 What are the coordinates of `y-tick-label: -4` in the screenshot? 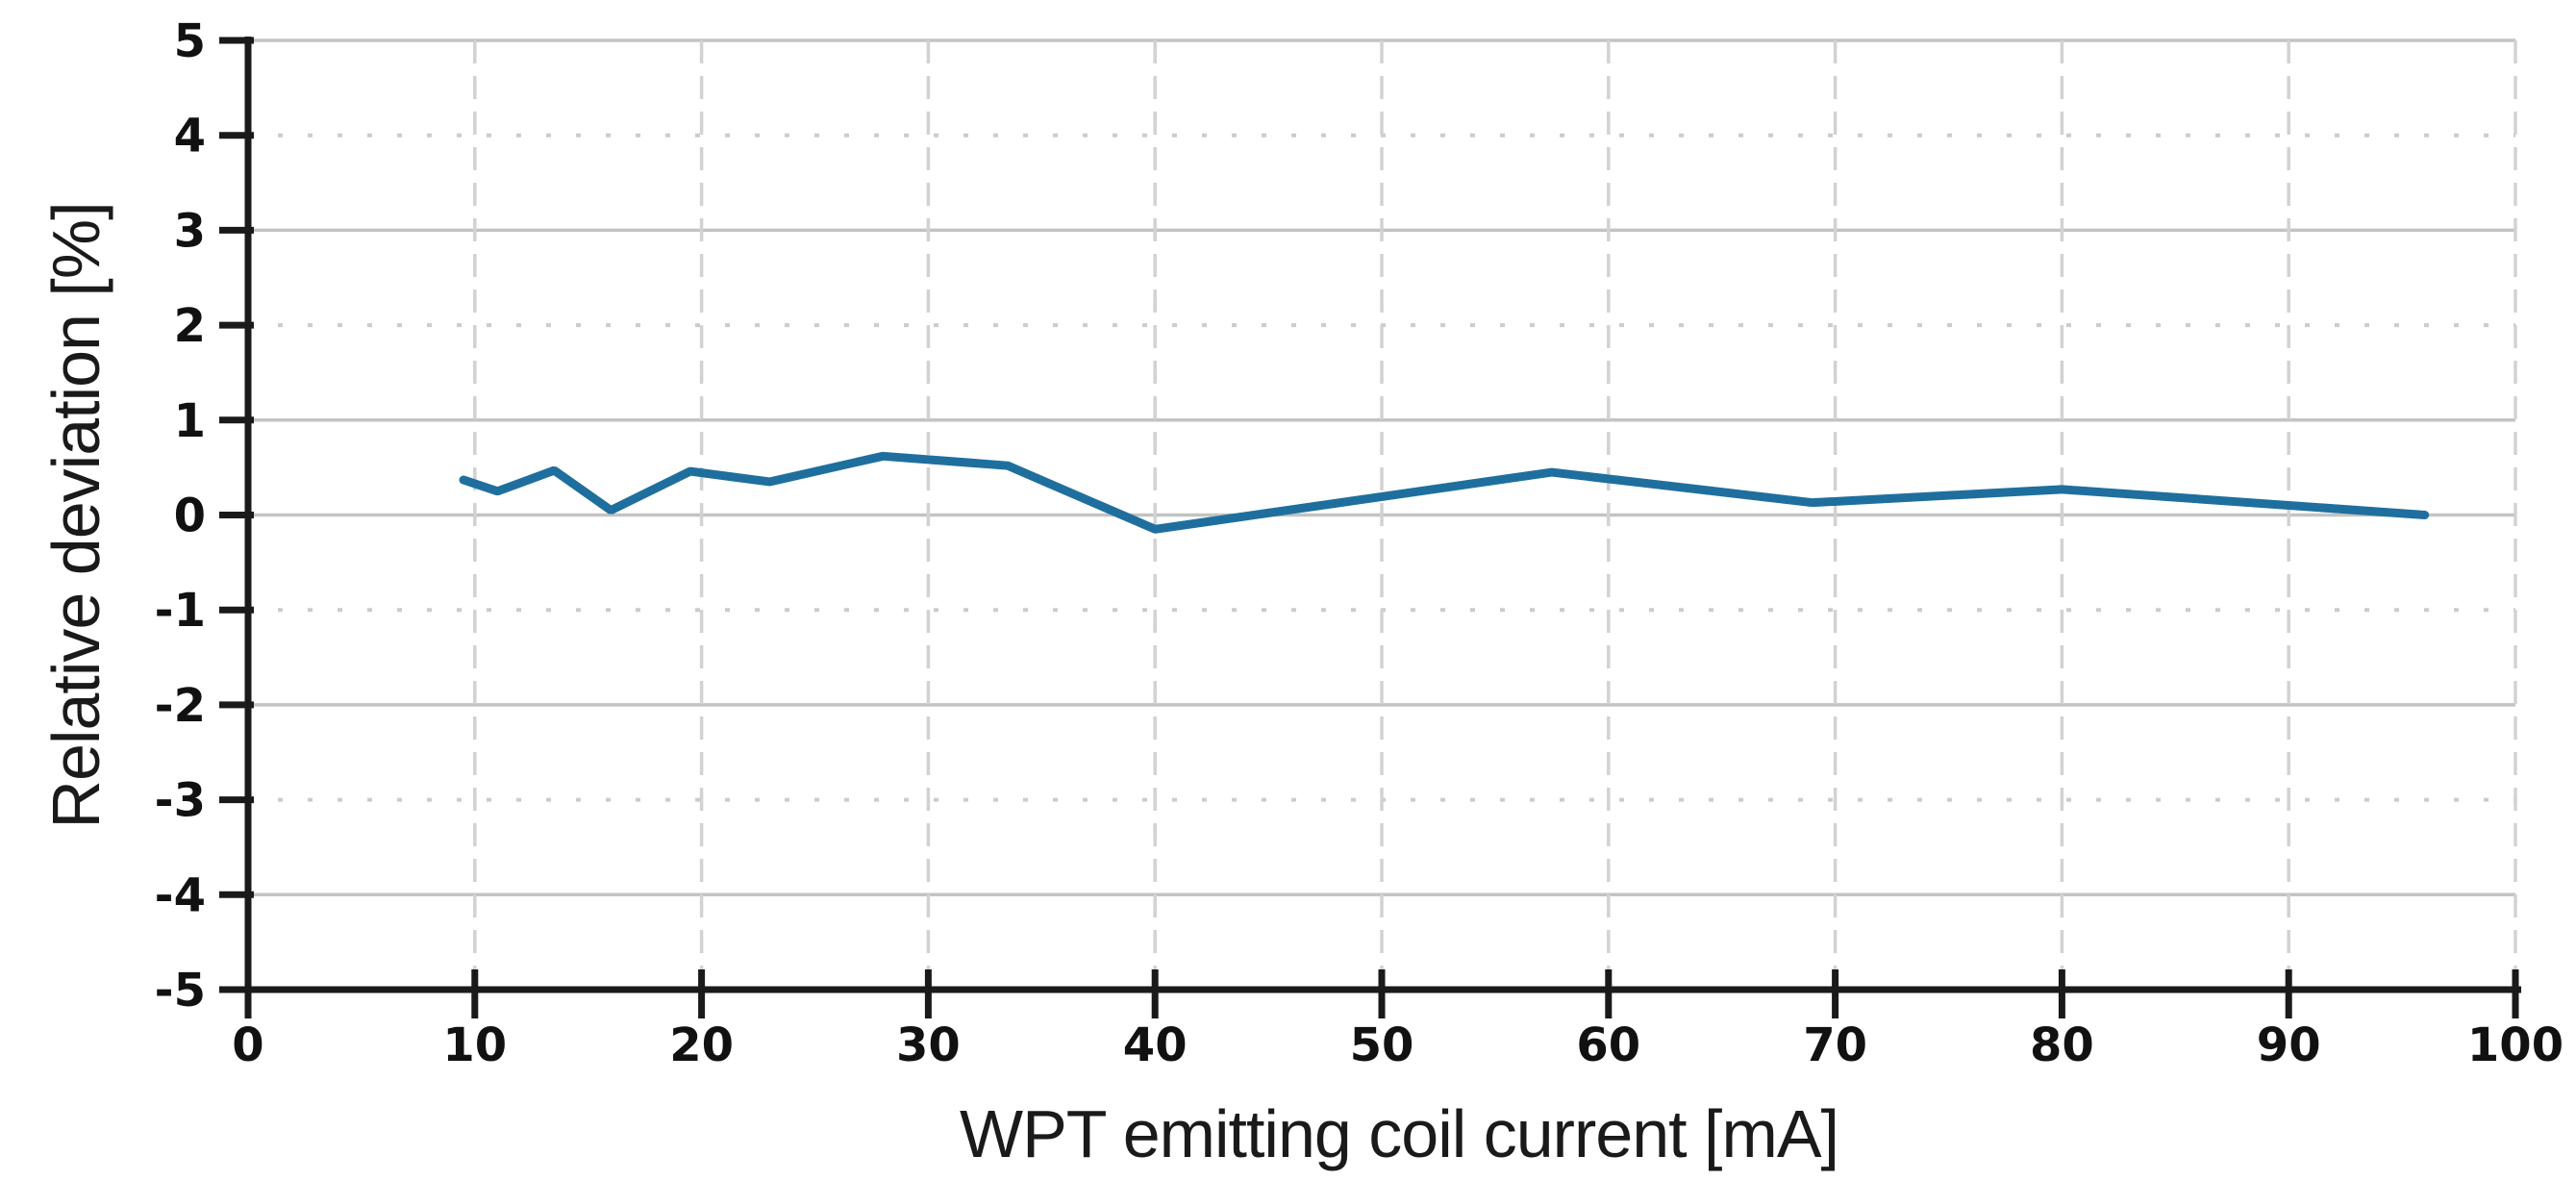 It's located at (180, 895).